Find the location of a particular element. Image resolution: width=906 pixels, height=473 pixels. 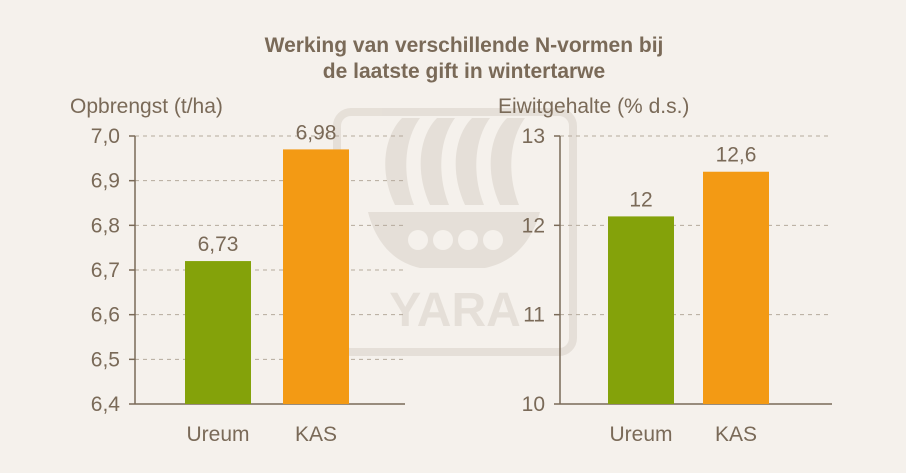

data-label-ureum: 12 is located at coordinates (640, 199).